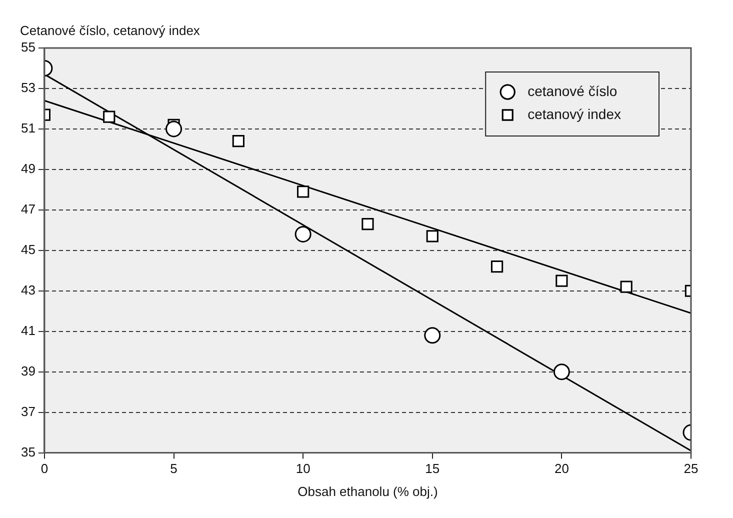 Image resolution: width=733 pixels, height=518 pixels. What do you see at coordinates (303, 468) in the screenshot?
I see `x-tick-label: 10` at bounding box center [303, 468].